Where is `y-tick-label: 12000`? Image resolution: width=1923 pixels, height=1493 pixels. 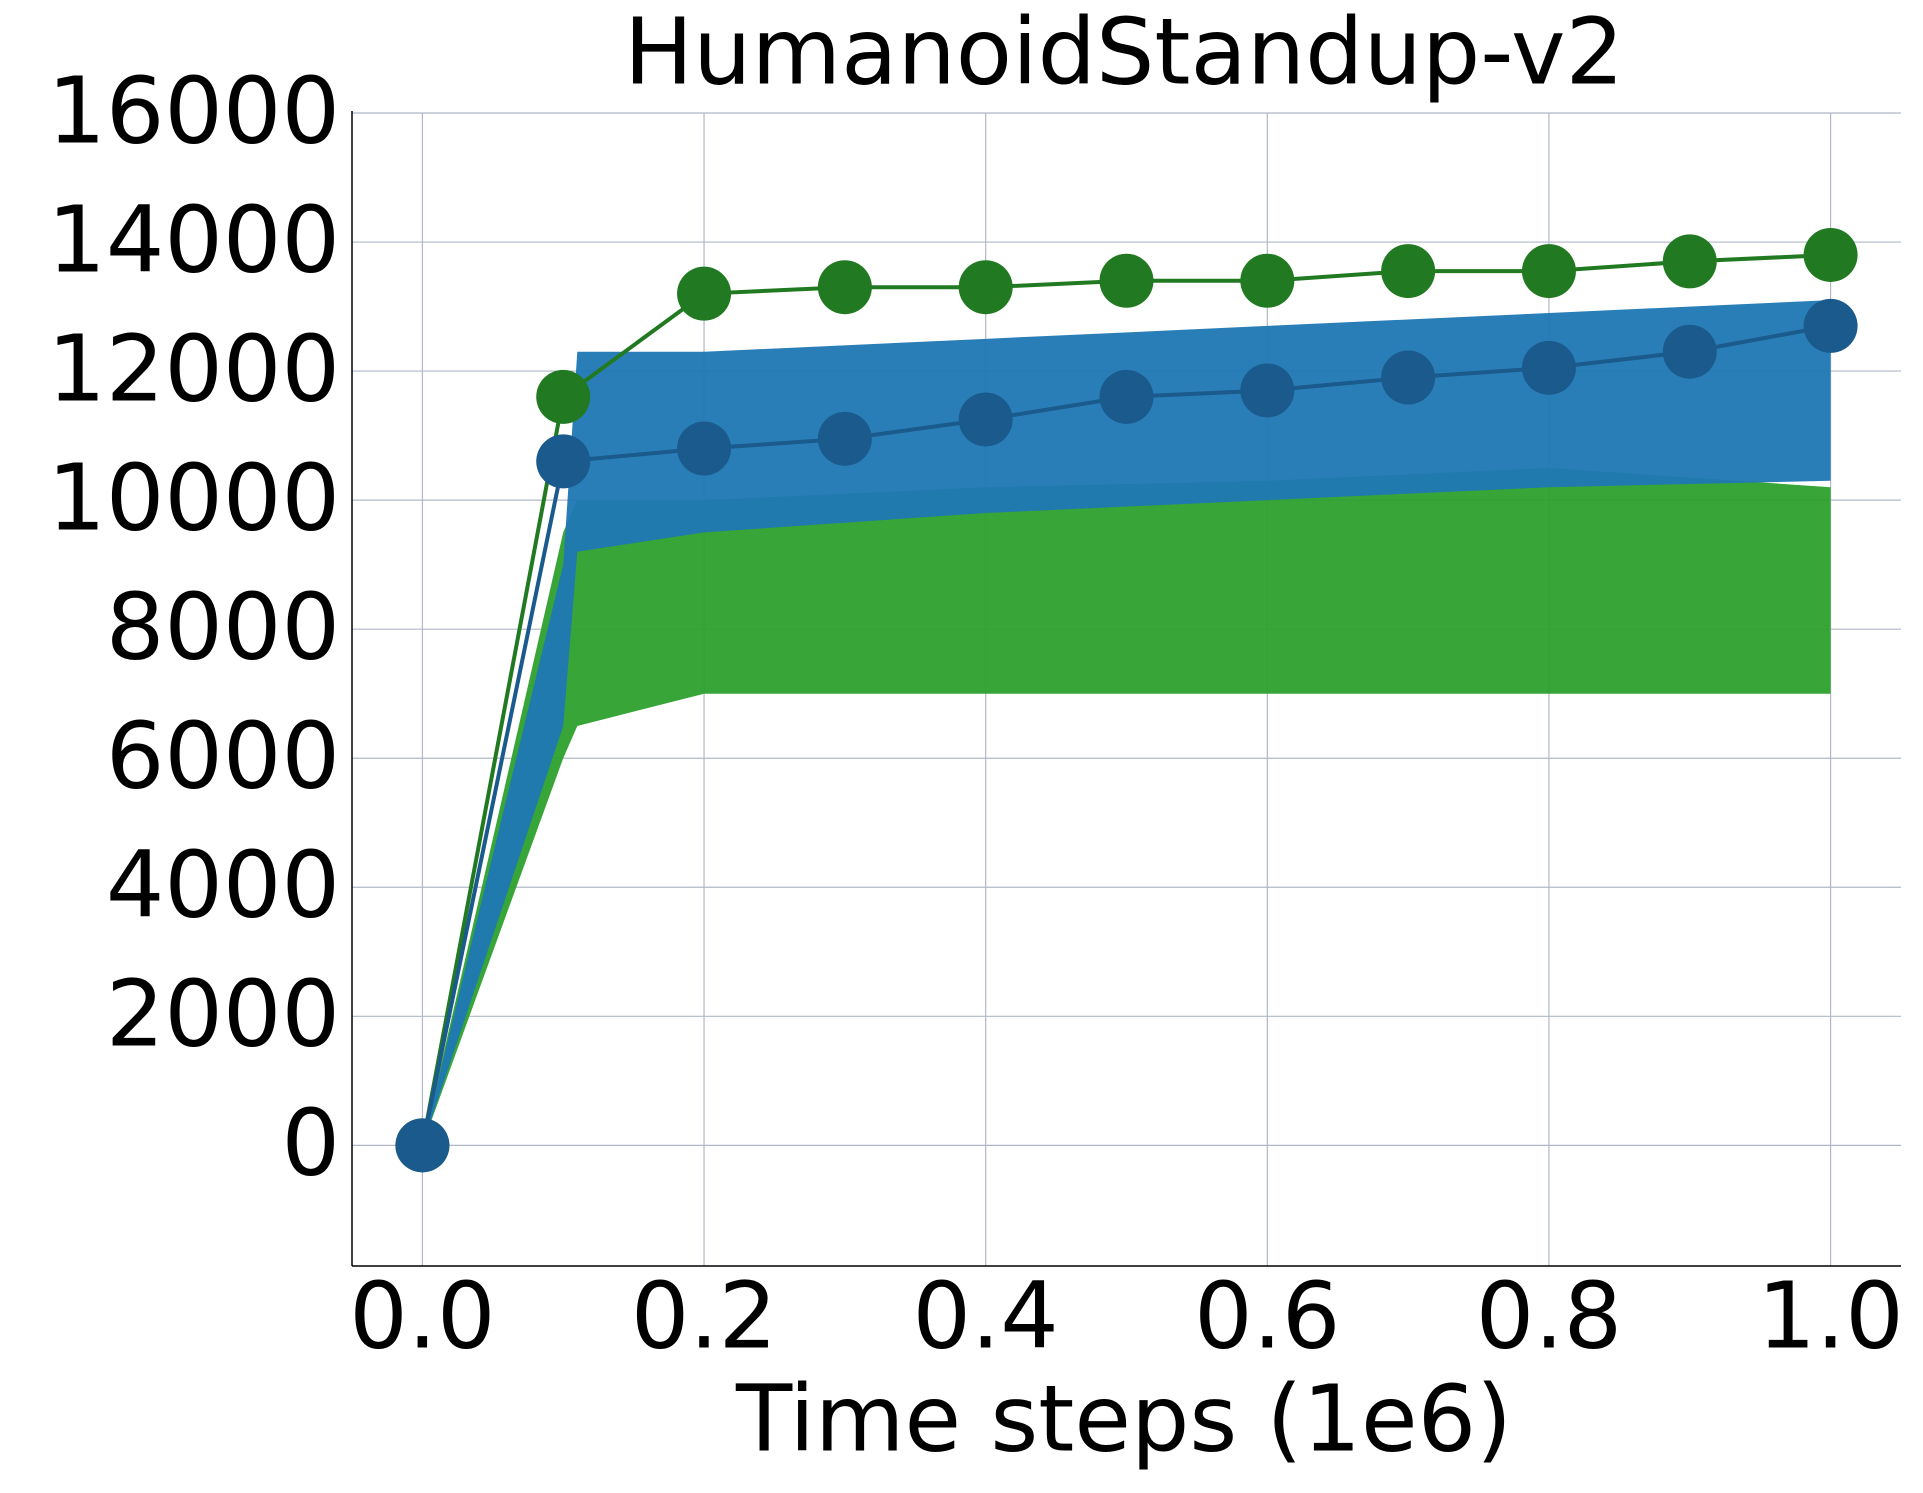
y-tick-label: 12000 is located at coordinates (193, 368).